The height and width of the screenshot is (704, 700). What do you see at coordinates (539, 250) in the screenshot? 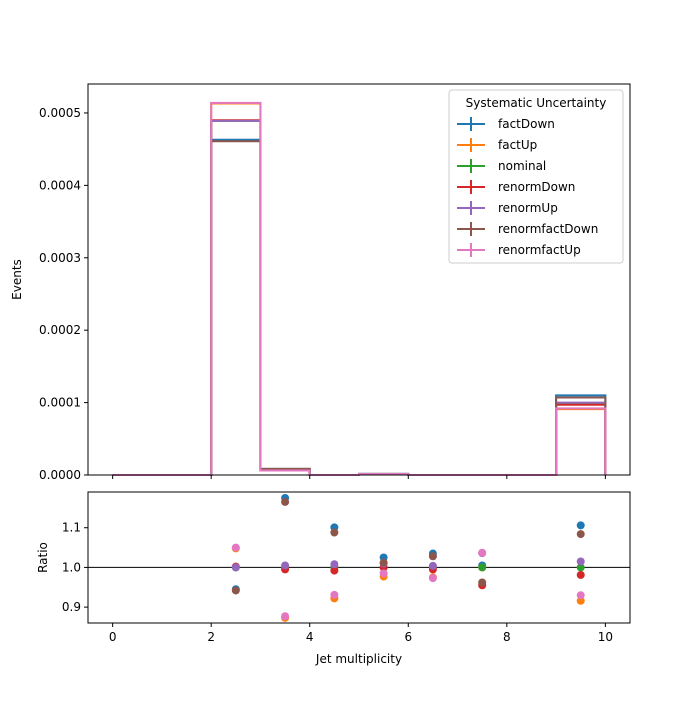
I see `legend-label-renormfactUp: renormfactUp` at bounding box center [539, 250].